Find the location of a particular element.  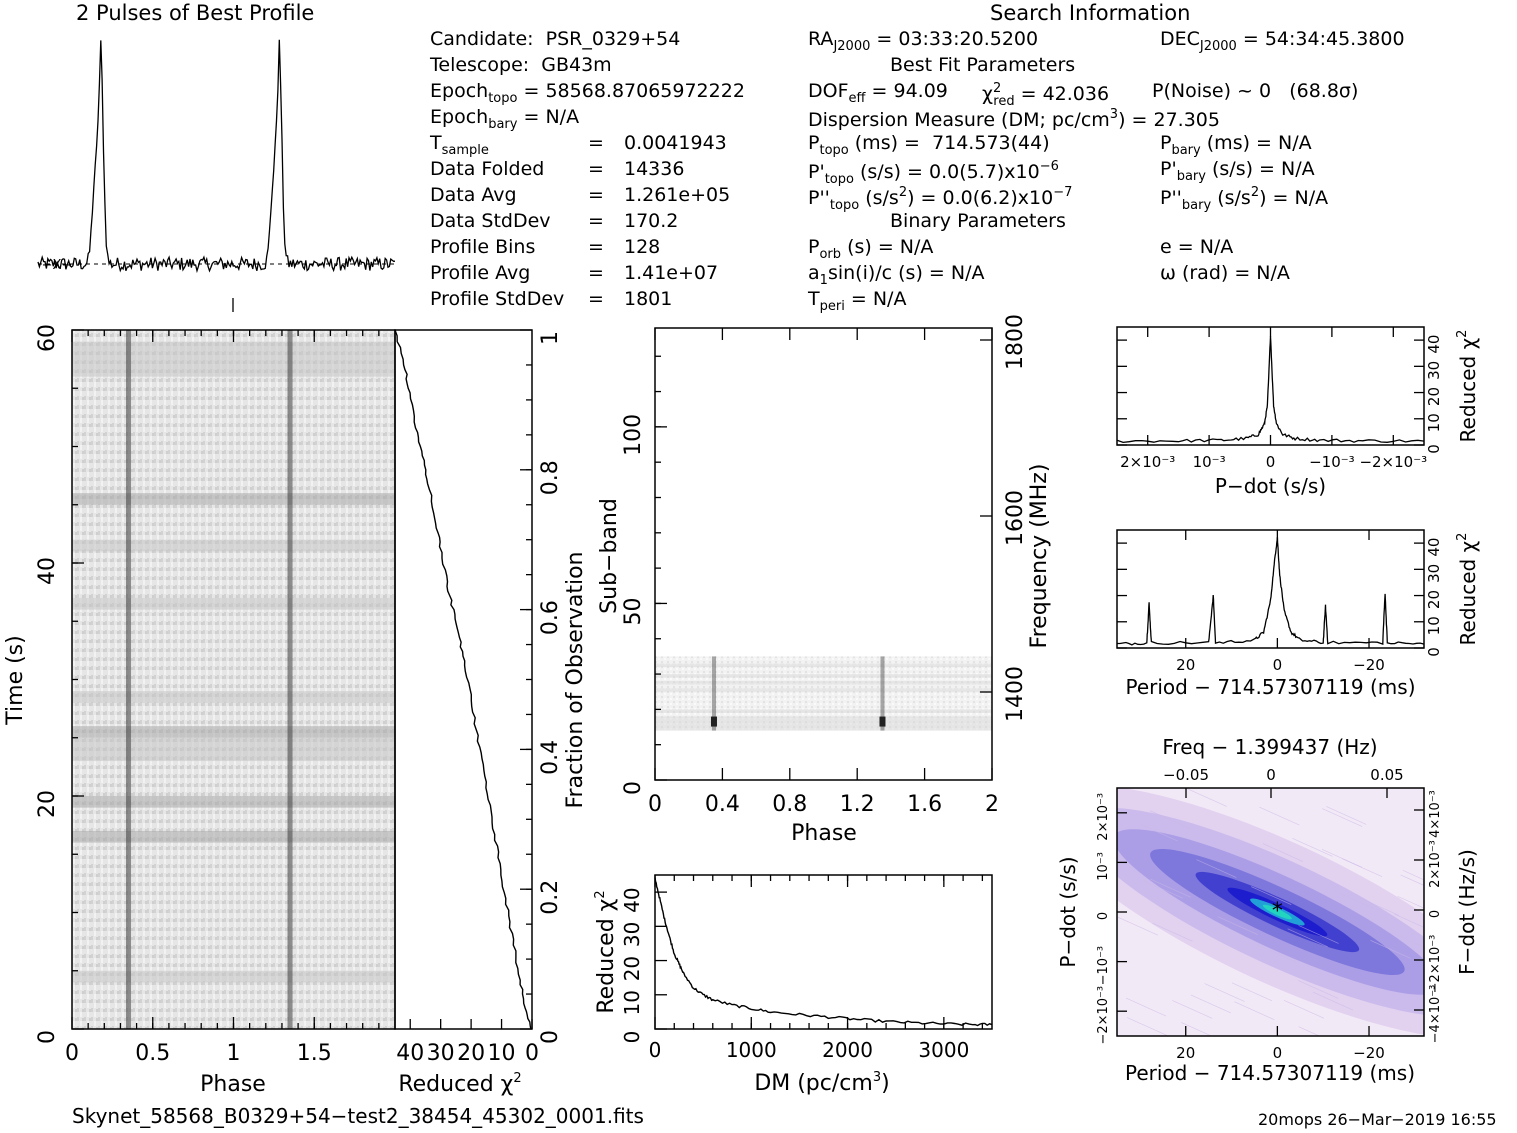

tick-label: 10⁻³ is located at coordinates (1103, 866).